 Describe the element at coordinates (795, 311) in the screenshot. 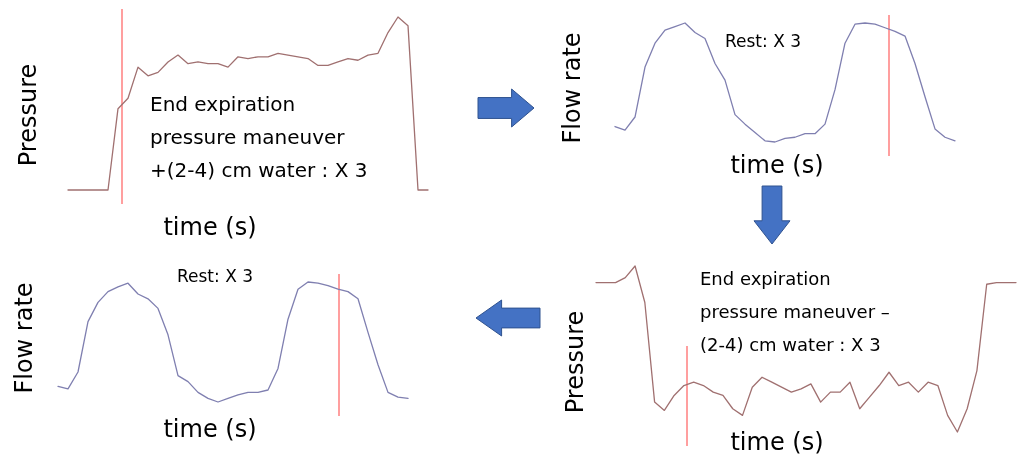

I see `annotation: End expiration pressure maneuver – (2-4) cm water : X 3` at that location.